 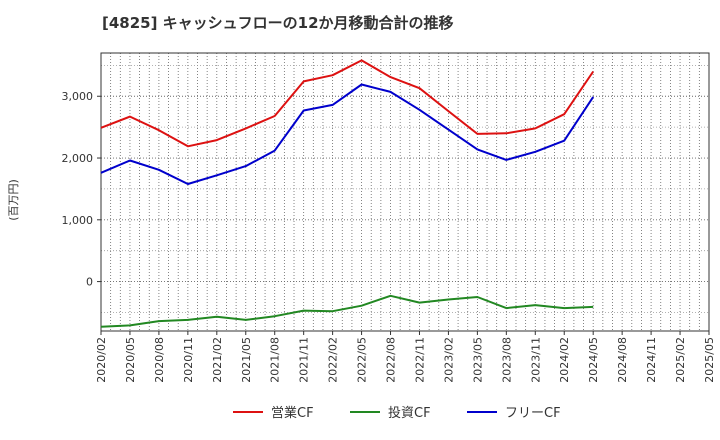 I want to click on x-tick-label: 2023/11, so click(x=535, y=360).